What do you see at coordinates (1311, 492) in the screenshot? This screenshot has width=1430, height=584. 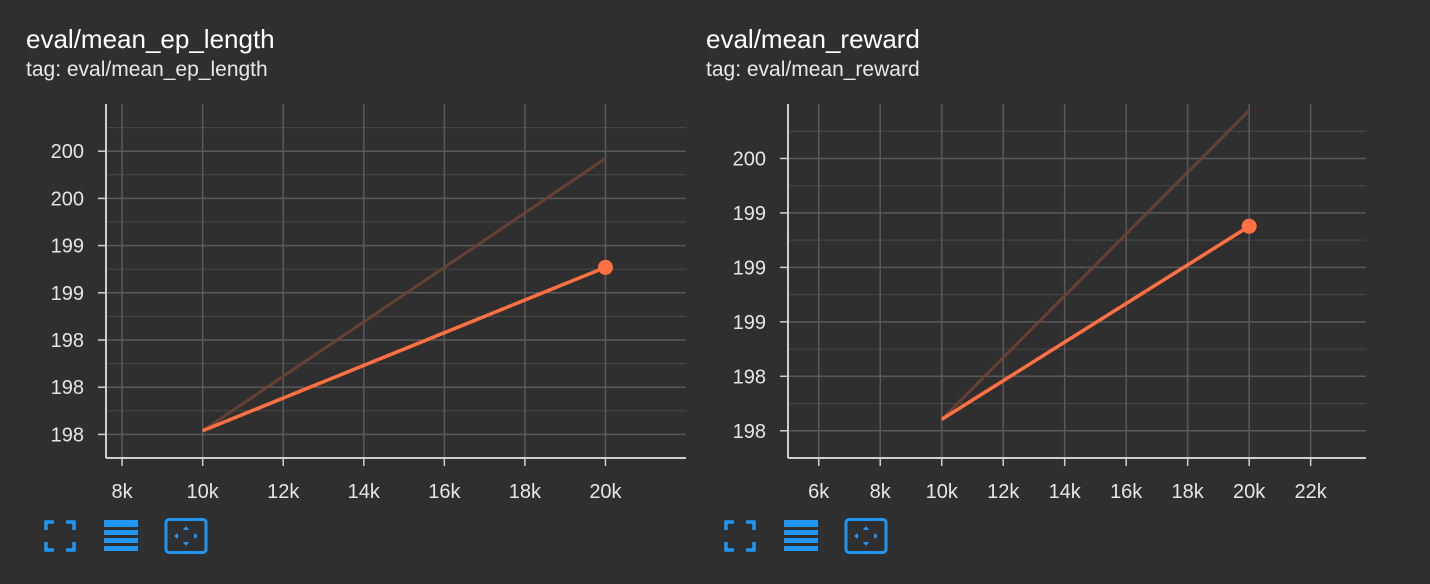 I see `x-tick-label: 22k` at bounding box center [1311, 492].